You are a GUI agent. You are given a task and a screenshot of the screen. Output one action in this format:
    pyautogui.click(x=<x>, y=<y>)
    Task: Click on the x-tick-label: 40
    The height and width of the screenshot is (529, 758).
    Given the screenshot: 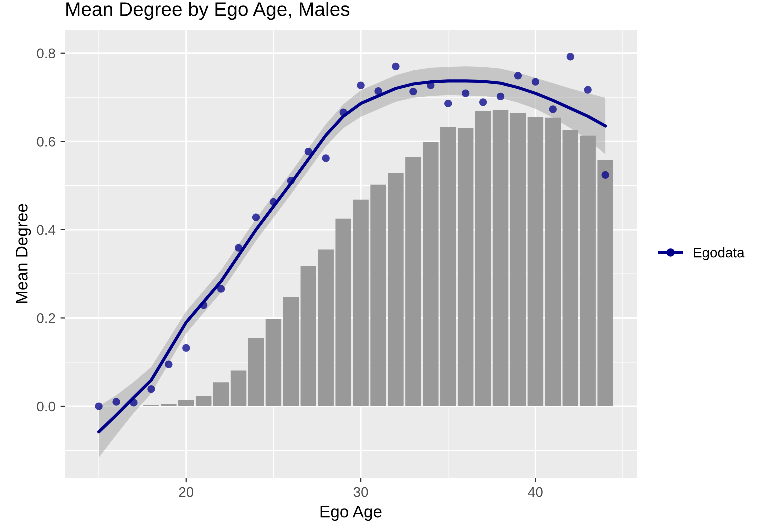 What is the action you would take?
    pyautogui.click(x=535, y=492)
    